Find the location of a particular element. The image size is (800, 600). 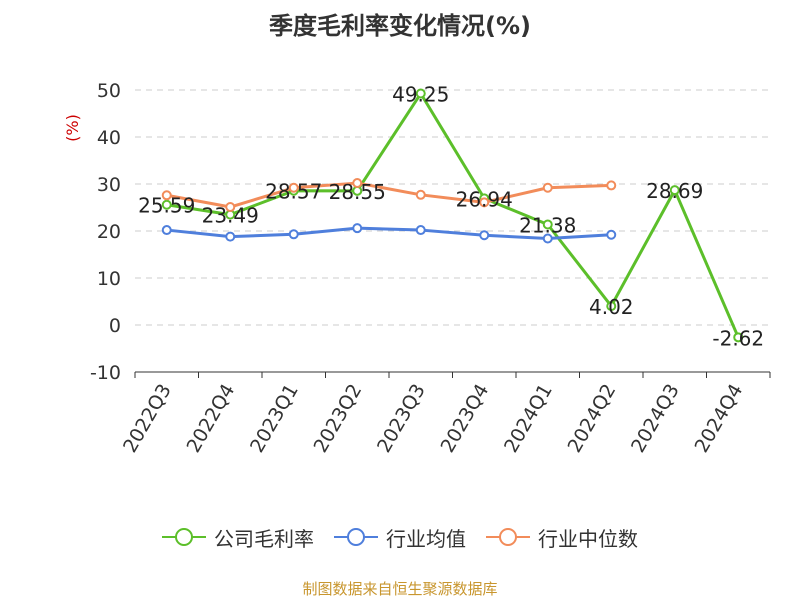

y-tick-label: 50 is located at coordinates (109, 91).